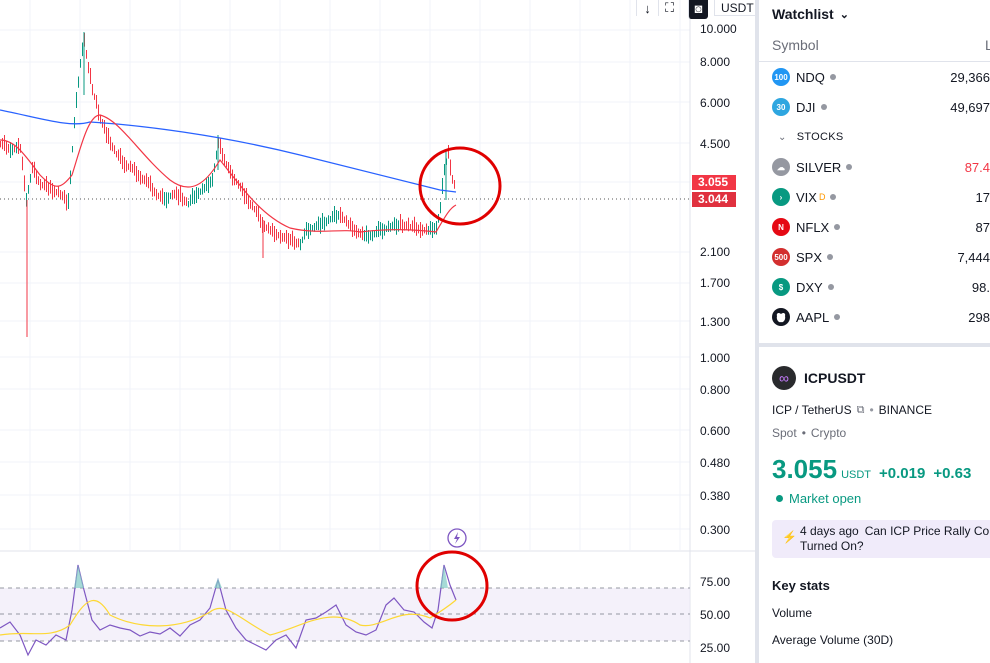  I want to click on stat-average-volume: Average Volume (30D), so click(833, 640).